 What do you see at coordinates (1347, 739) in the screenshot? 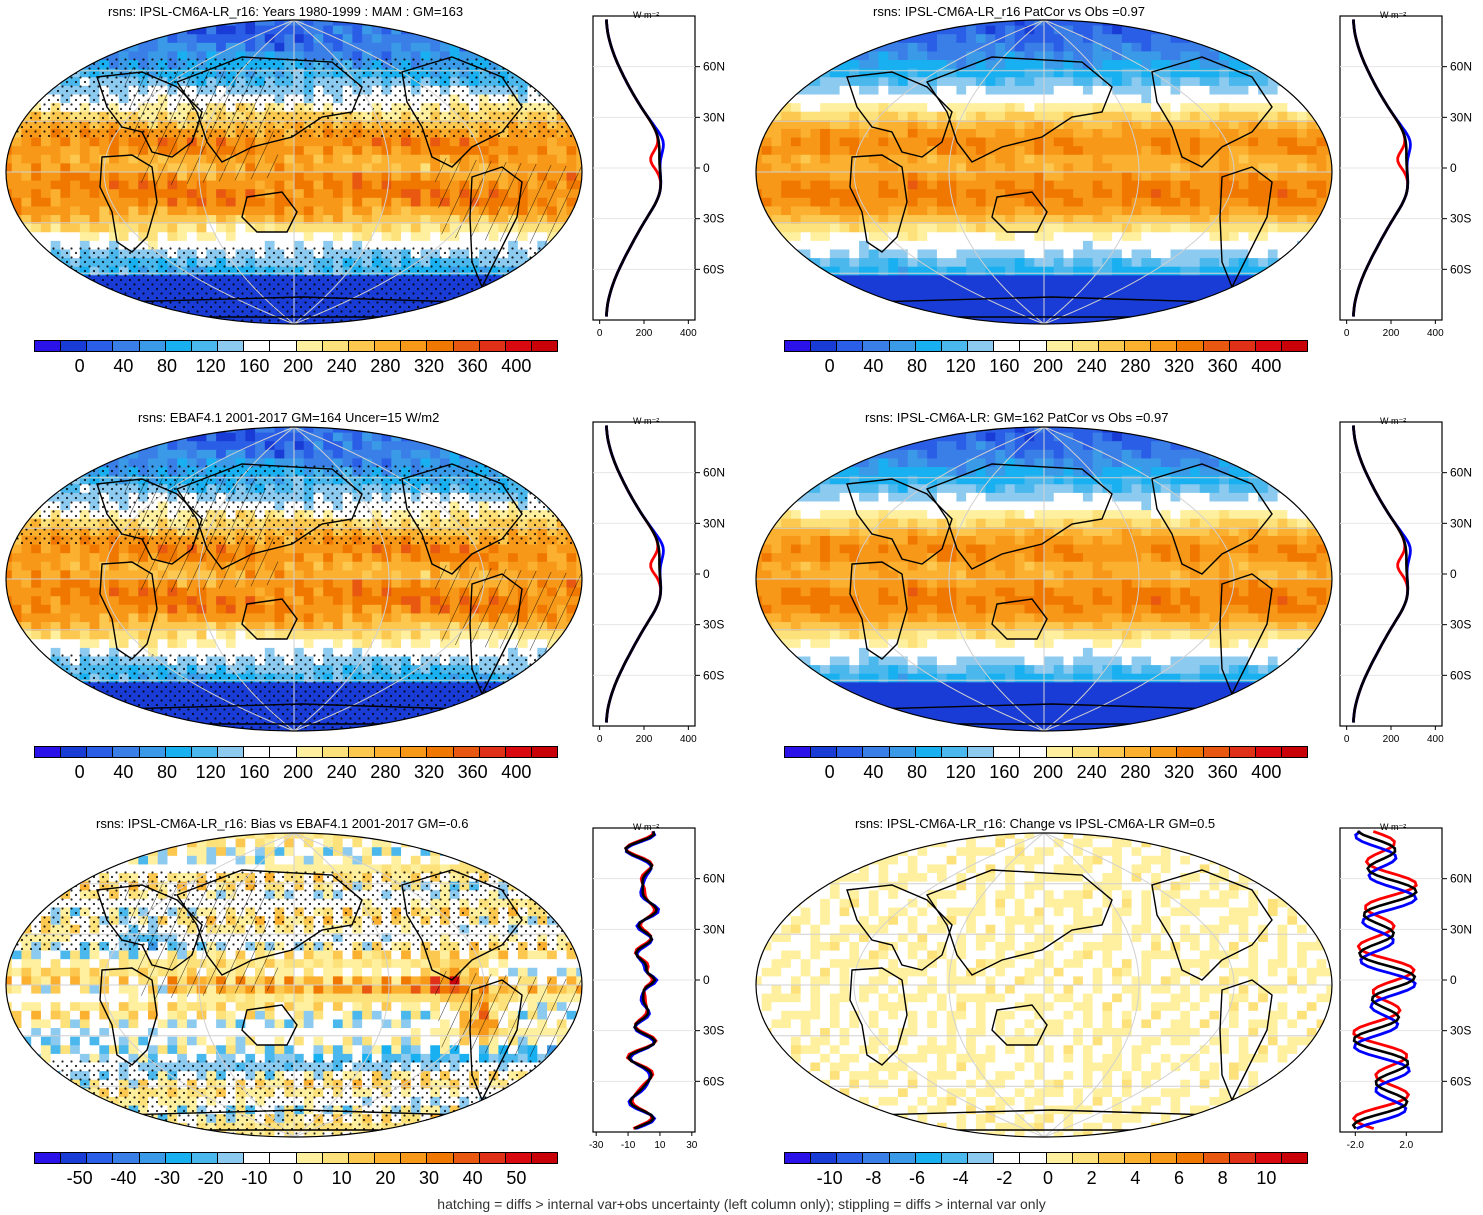
I see `profile-value-label: 0` at bounding box center [1347, 739].